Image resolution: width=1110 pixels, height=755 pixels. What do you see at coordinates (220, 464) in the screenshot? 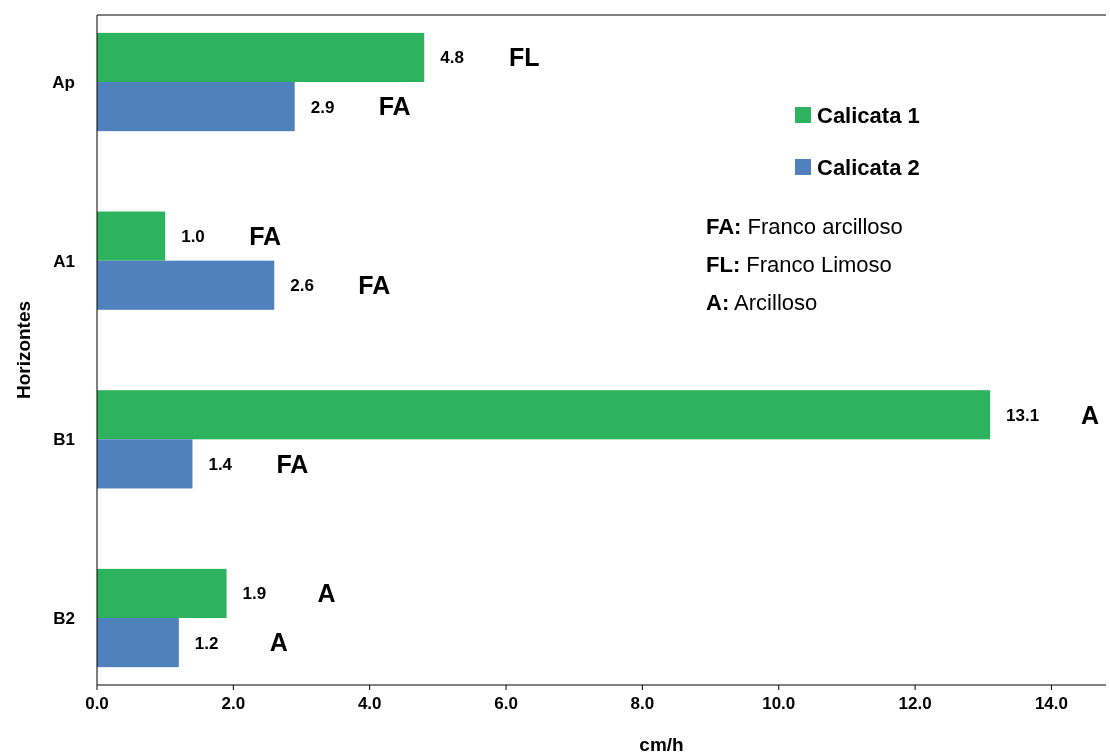
I see `data-label: 1.4` at bounding box center [220, 464].